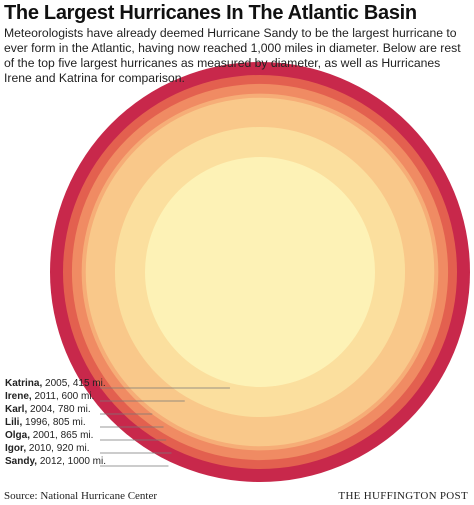 The height and width of the screenshot is (505, 474). I want to click on value-label: 1000 mi., so click(87, 461).